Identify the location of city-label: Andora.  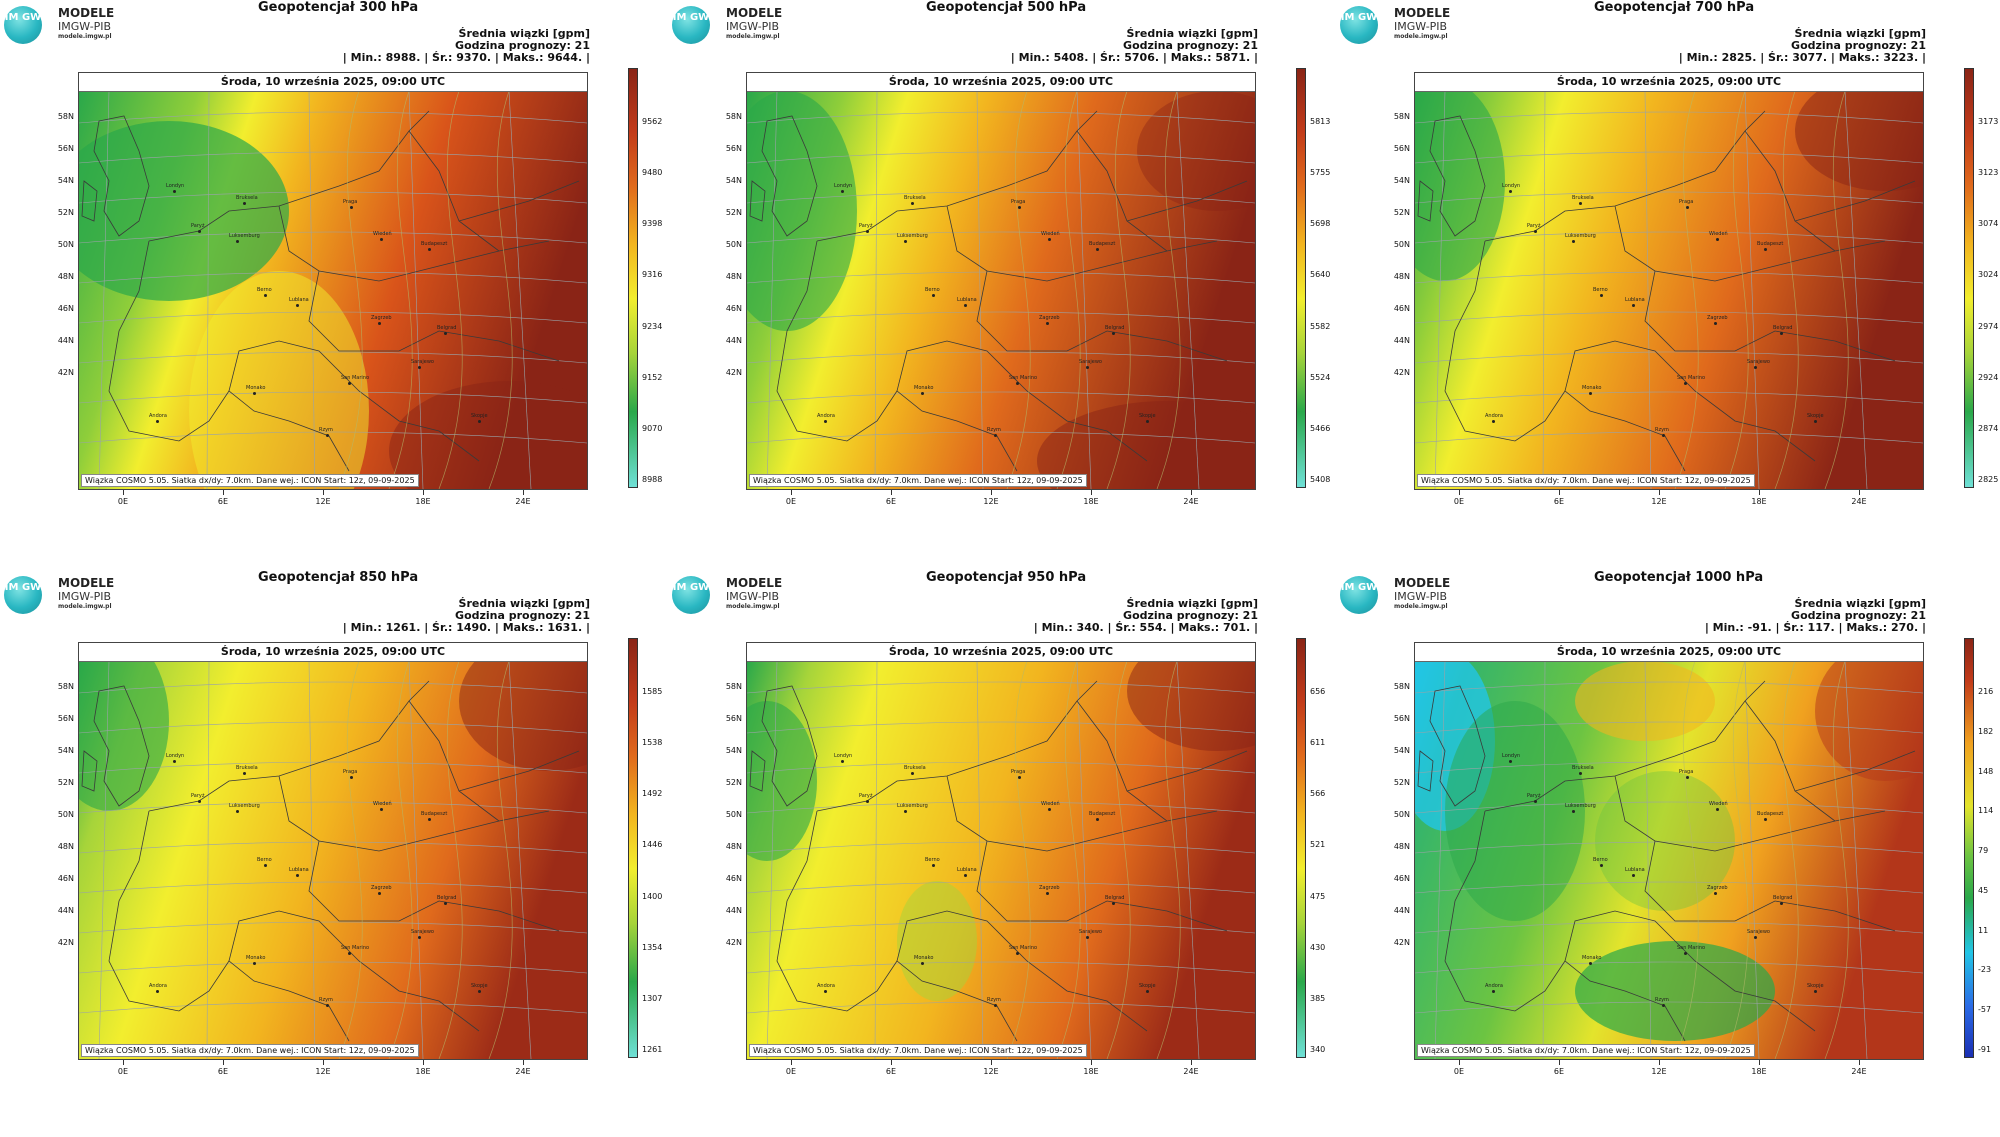
(158, 986).